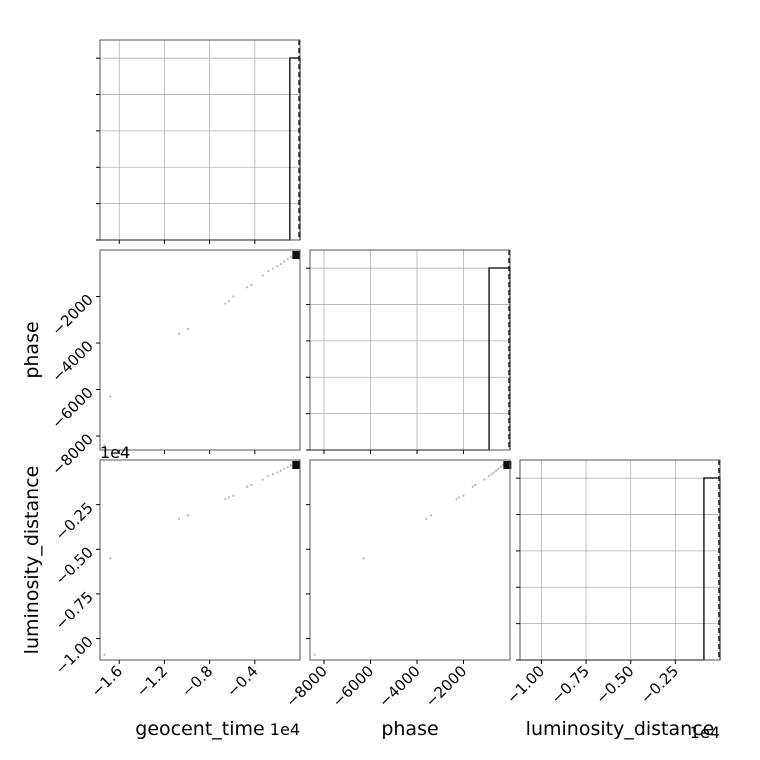 The height and width of the screenshot is (760, 760). I want to click on histogram-luminosity_distance, so click(620, 569).